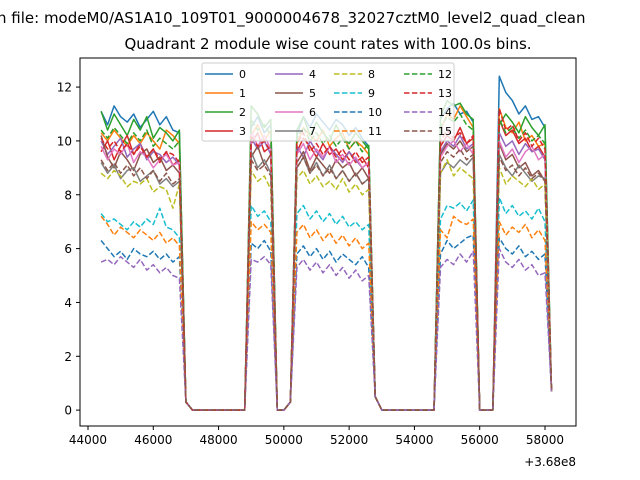 This screenshot has height=480, width=640. Describe the element at coordinates (445, 131) in the screenshot. I see `legend-label: 15` at that location.